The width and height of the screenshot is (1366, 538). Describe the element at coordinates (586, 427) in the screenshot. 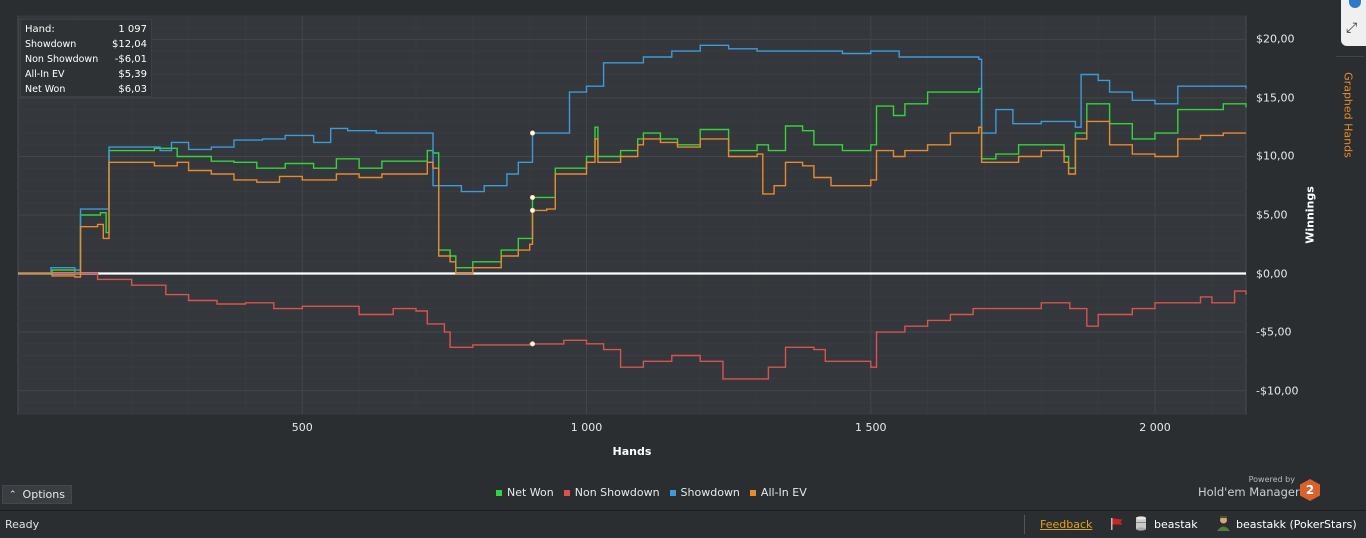

I see `x-tick-label: 1 000` at that location.